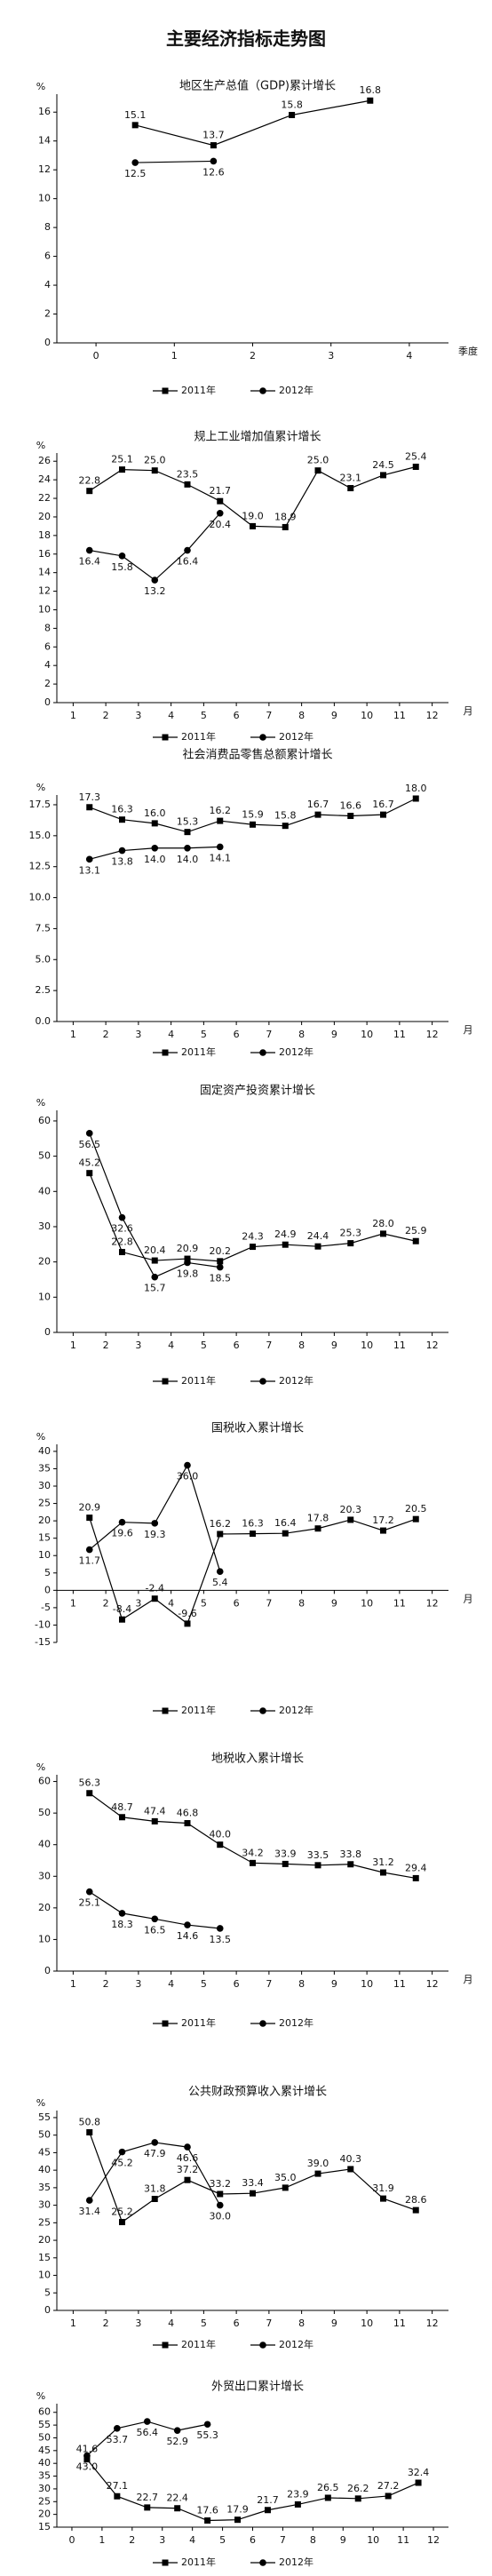  I want to click on data-label: 14.0, so click(155, 859).